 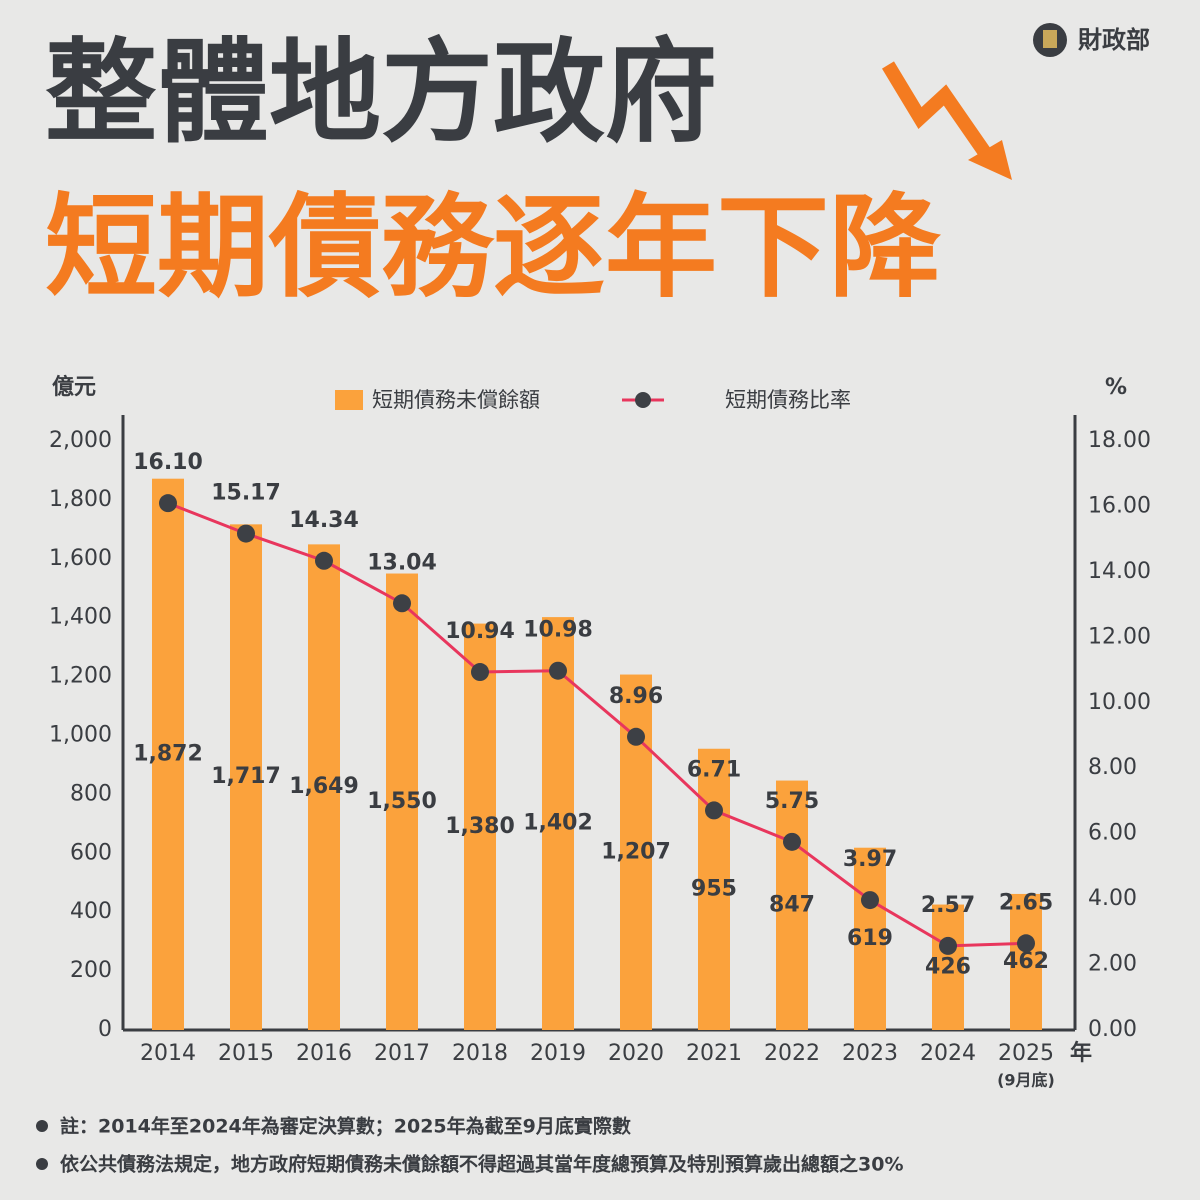 I want to click on legend-label: 短期債務比率, so click(x=788, y=400).